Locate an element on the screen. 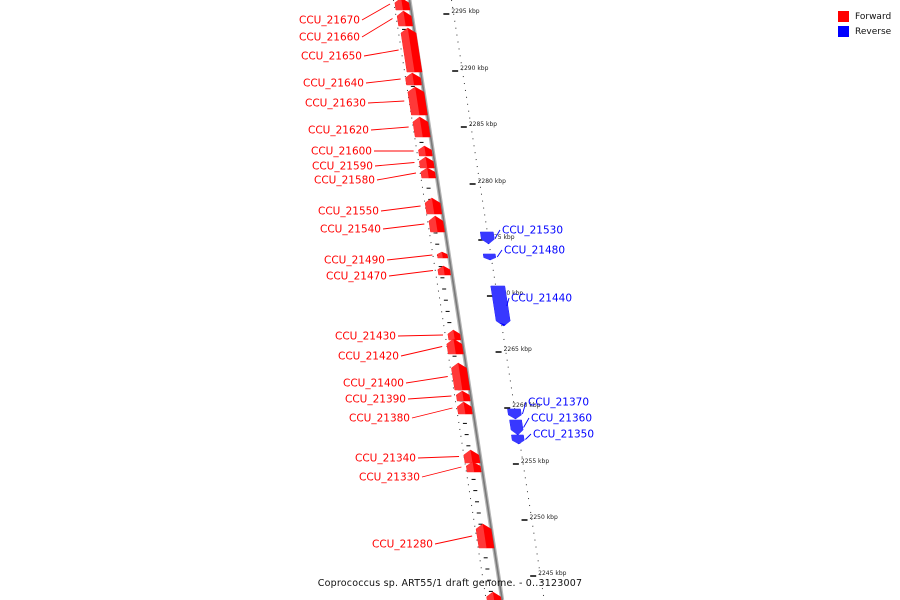 The height and width of the screenshot is (600, 900). gene-label: CCU_21640 is located at coordinates (333, 84).